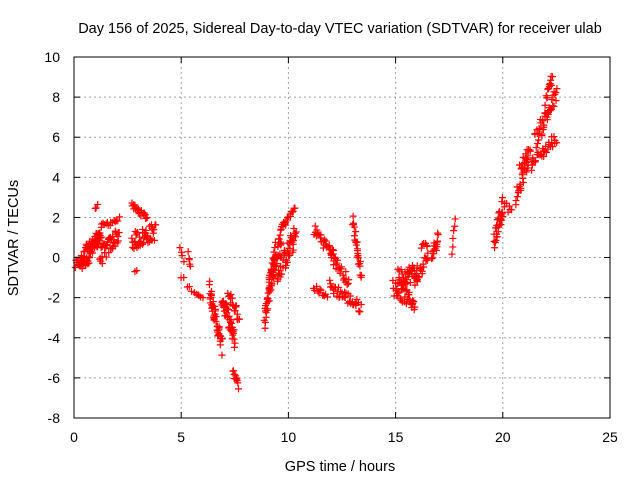 The width and height of the screenshot is (640, 480). I want to click on y-tick-label: -8, so click(54, 418).